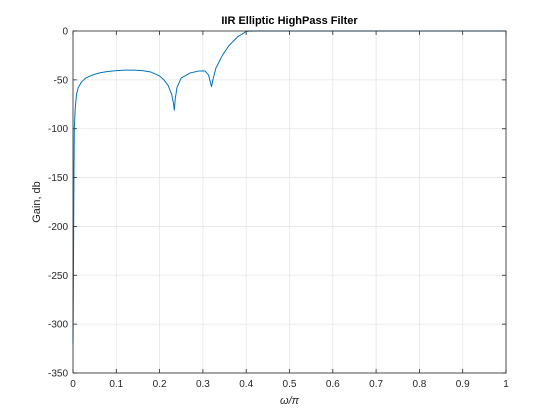  Describe the element at coordinates (333, 384) in the screenshot. I see `x-tick-label: 0.6` at that location.